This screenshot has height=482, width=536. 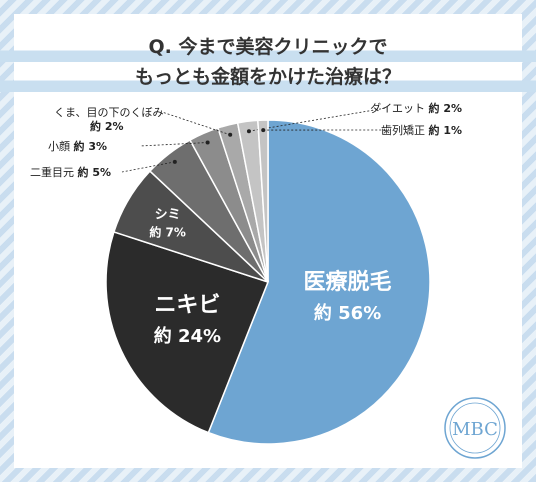 I want to click on logo-text: MBC, so click(x=475, y=429).